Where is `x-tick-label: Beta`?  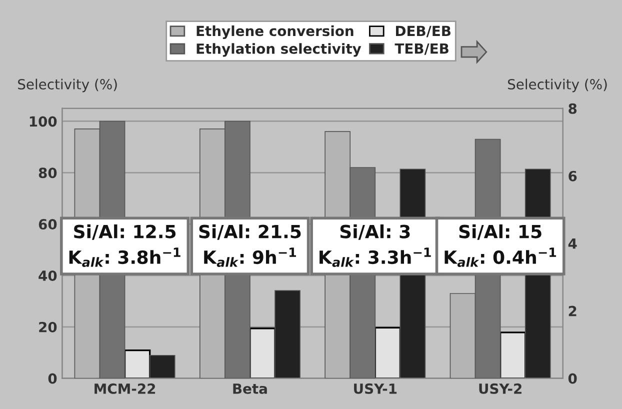 x-tick-label: Beta is located at coordinates (250, 389).